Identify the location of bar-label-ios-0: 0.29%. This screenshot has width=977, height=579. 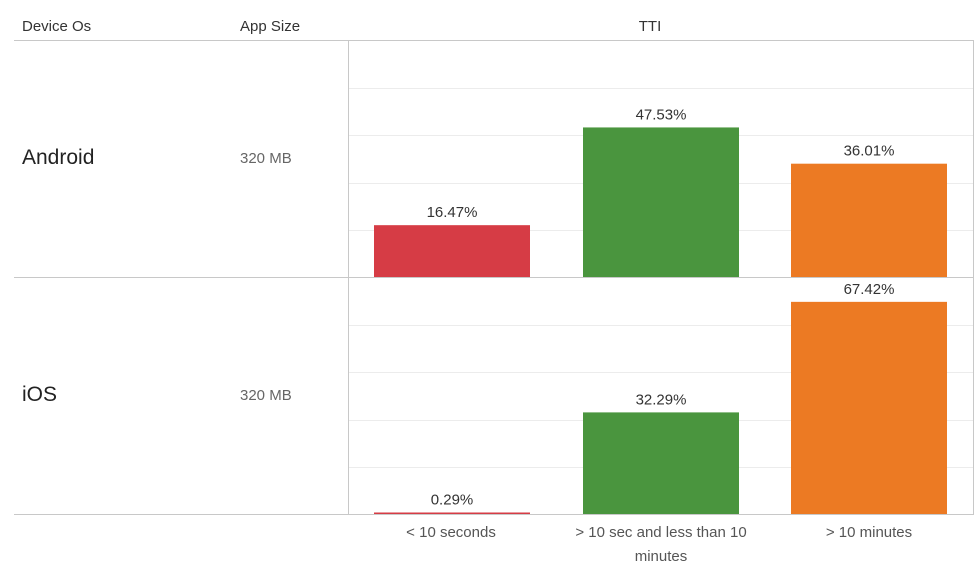
(452, 500).